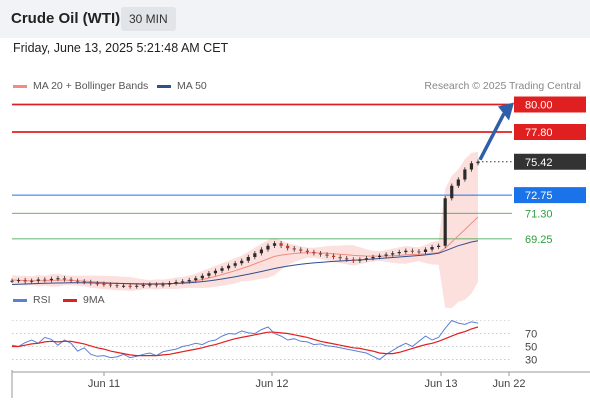 Image resolution: width=590 pixels, height=400 pixels. I want to click on rsi-9ma-line, so click(245, 341).